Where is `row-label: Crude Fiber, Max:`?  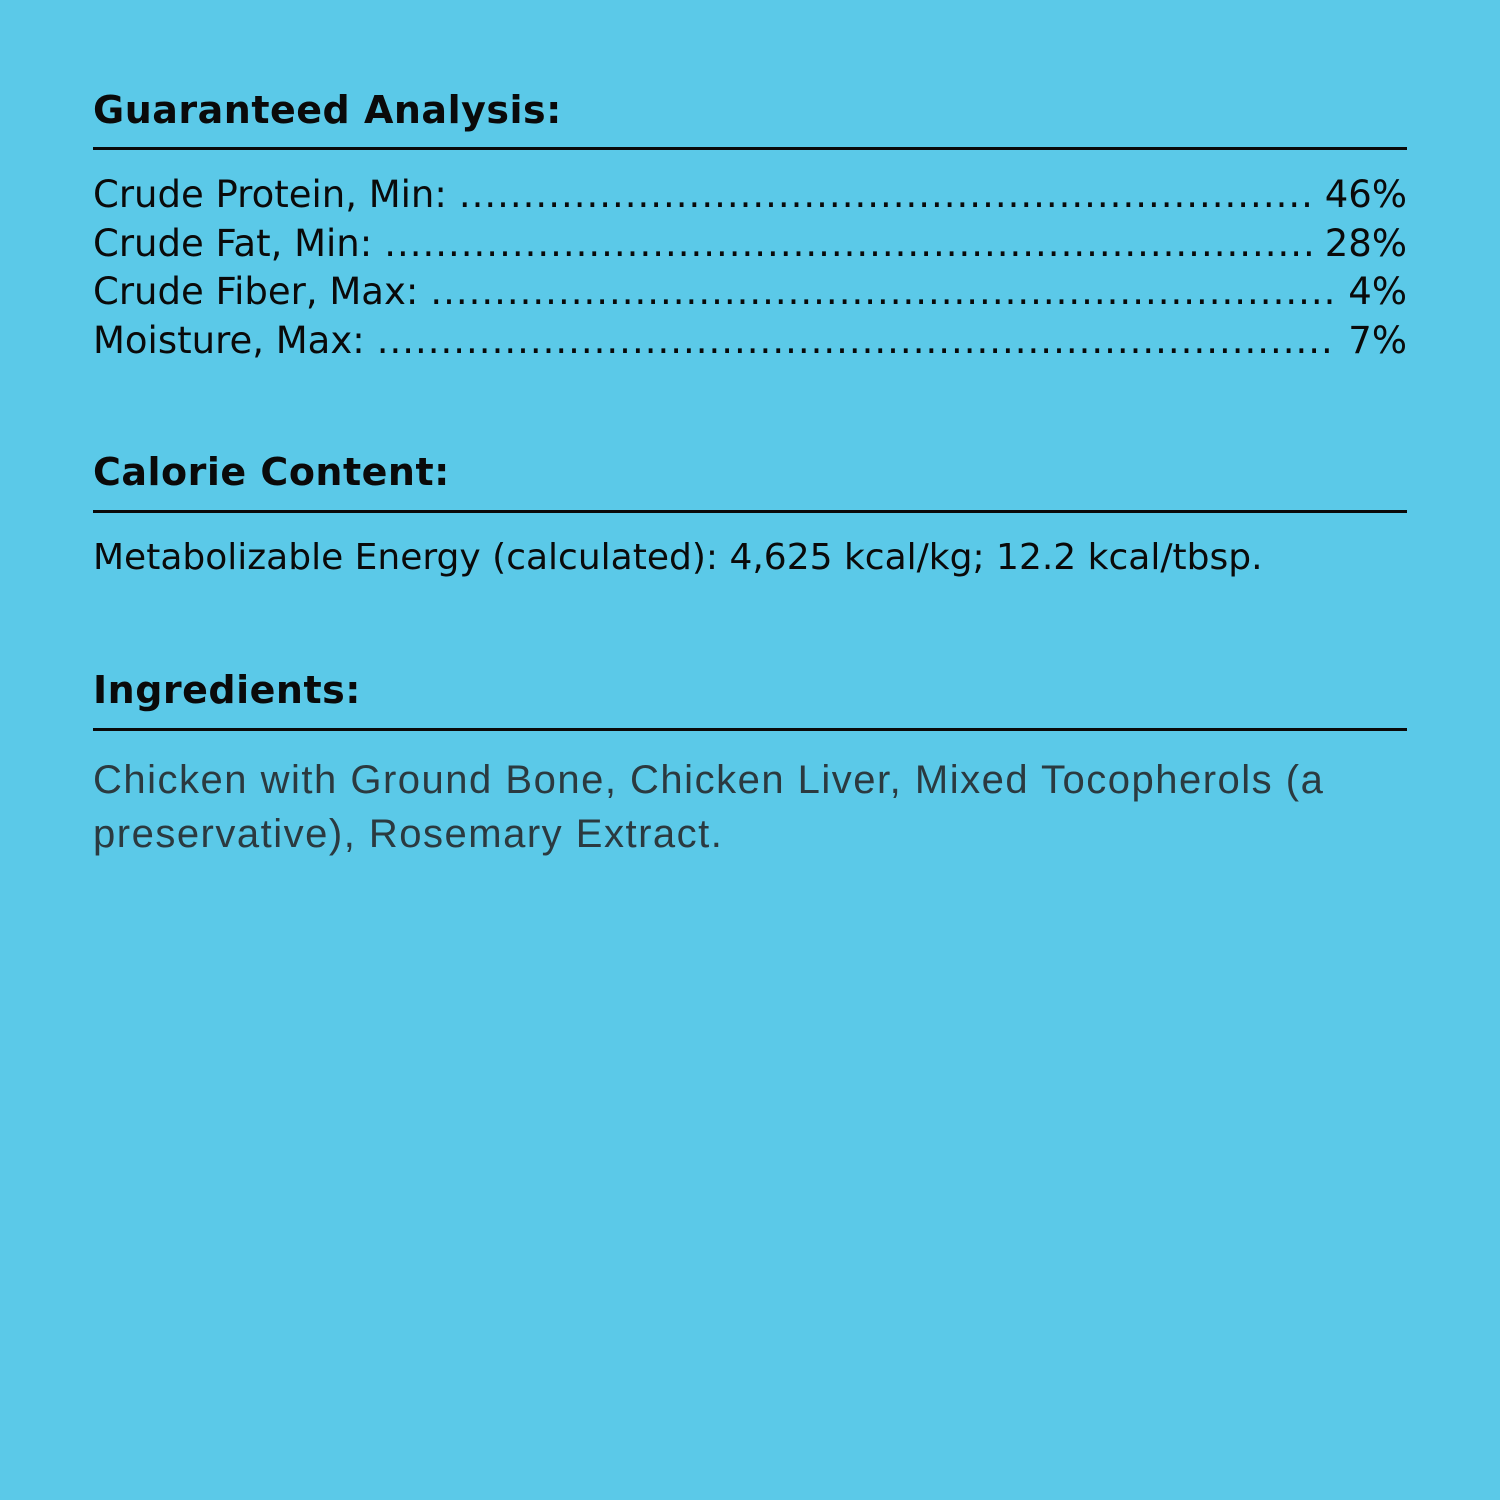 row-label: Crude Fiber, Max: is located at coordinates (256, 291).